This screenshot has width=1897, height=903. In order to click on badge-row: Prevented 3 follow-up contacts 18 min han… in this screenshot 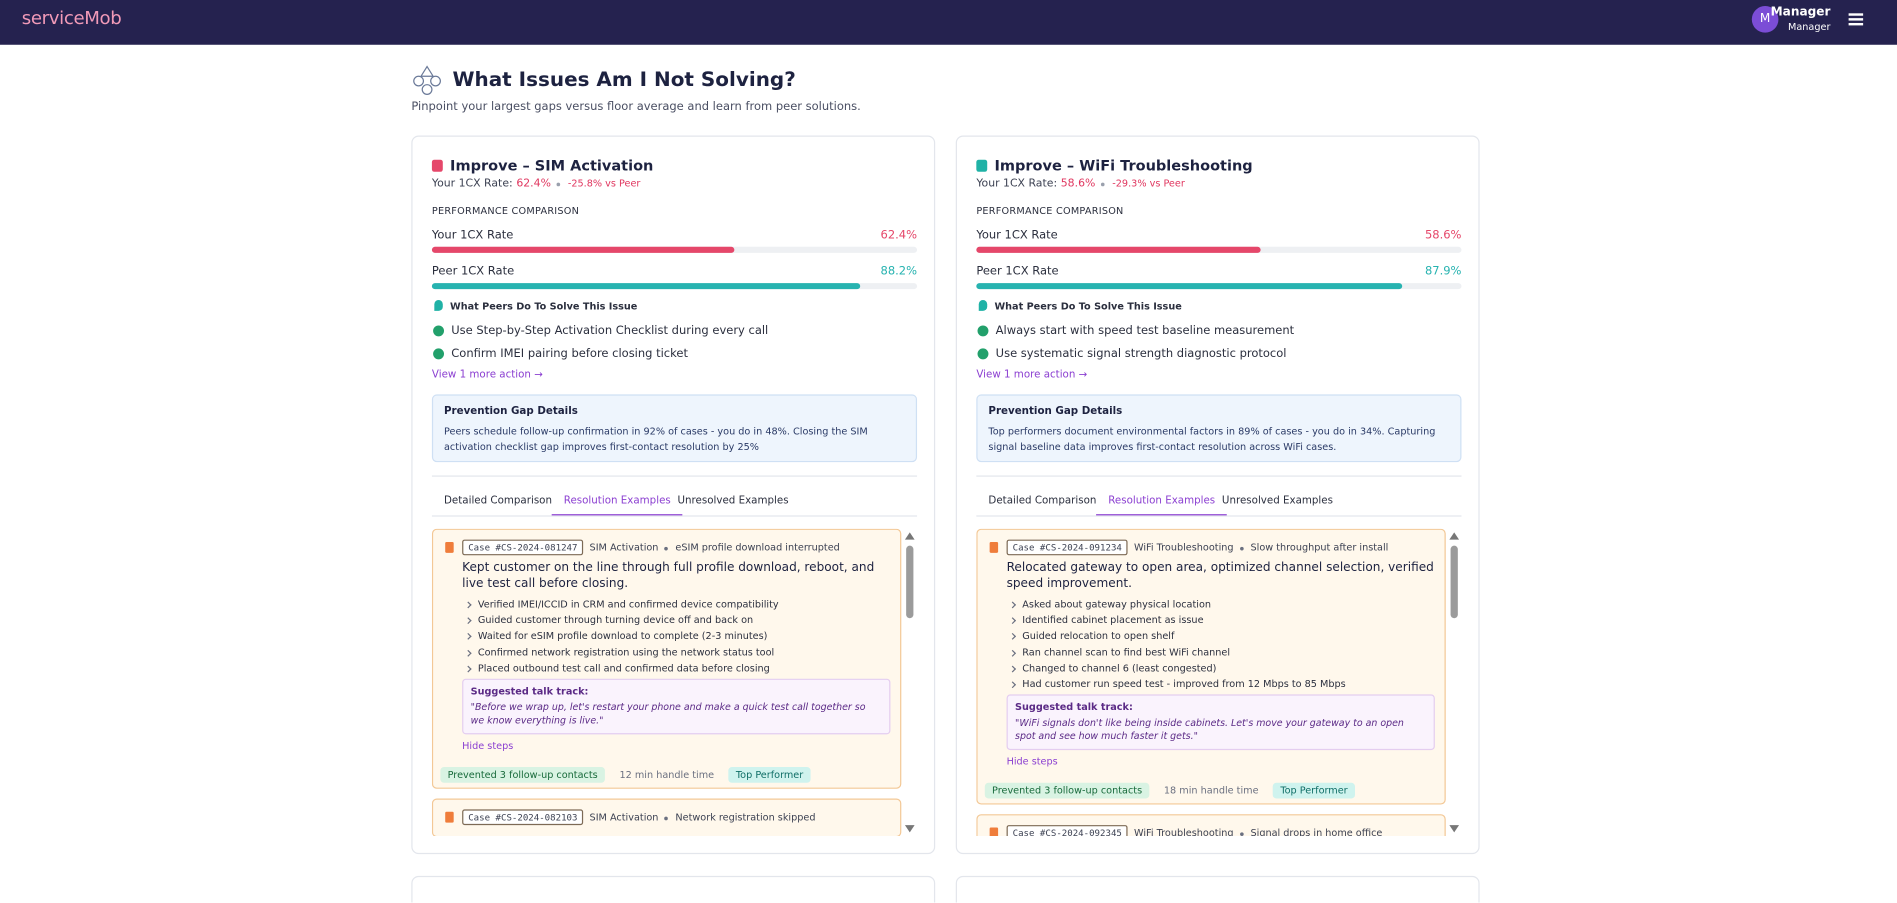, I will do `click(1209, 787)`.